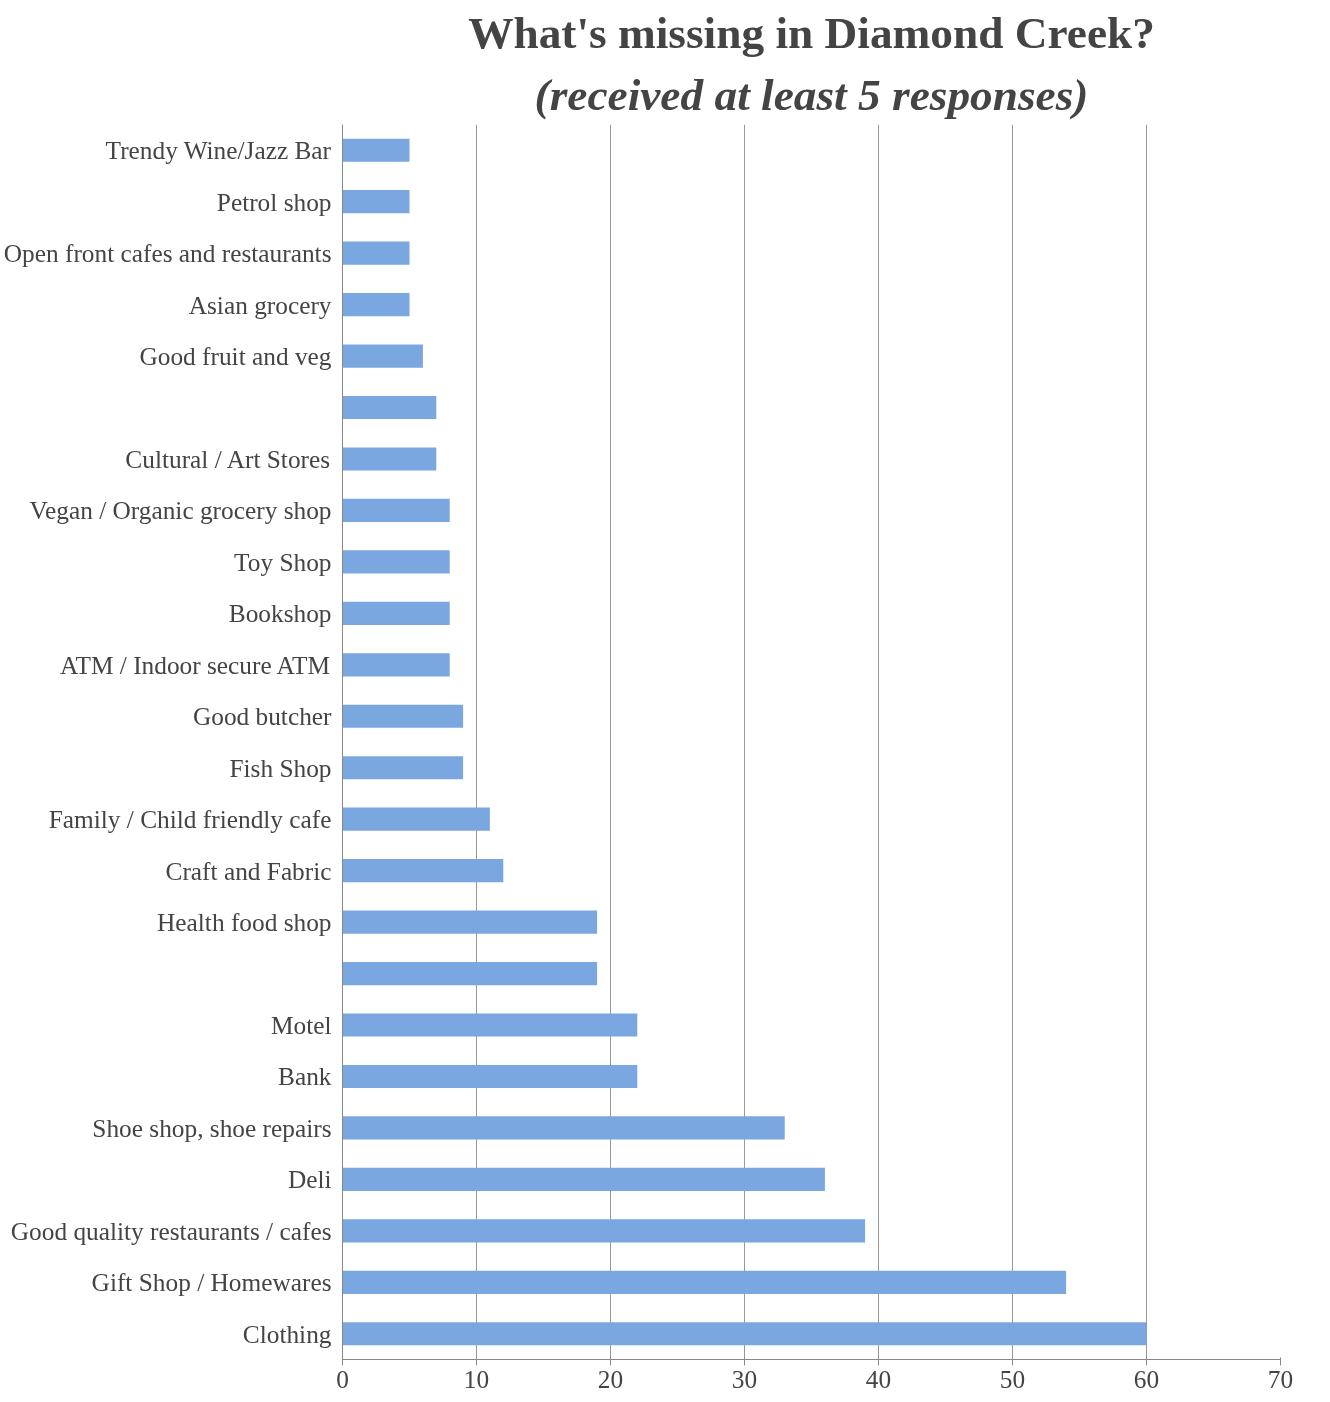 Image resolution: width=1330 pixels, height=1402 pixels. Describe the element at coordinates (1280, 1378) in the screenshot. I see `x-tick-label: 70` at that location.